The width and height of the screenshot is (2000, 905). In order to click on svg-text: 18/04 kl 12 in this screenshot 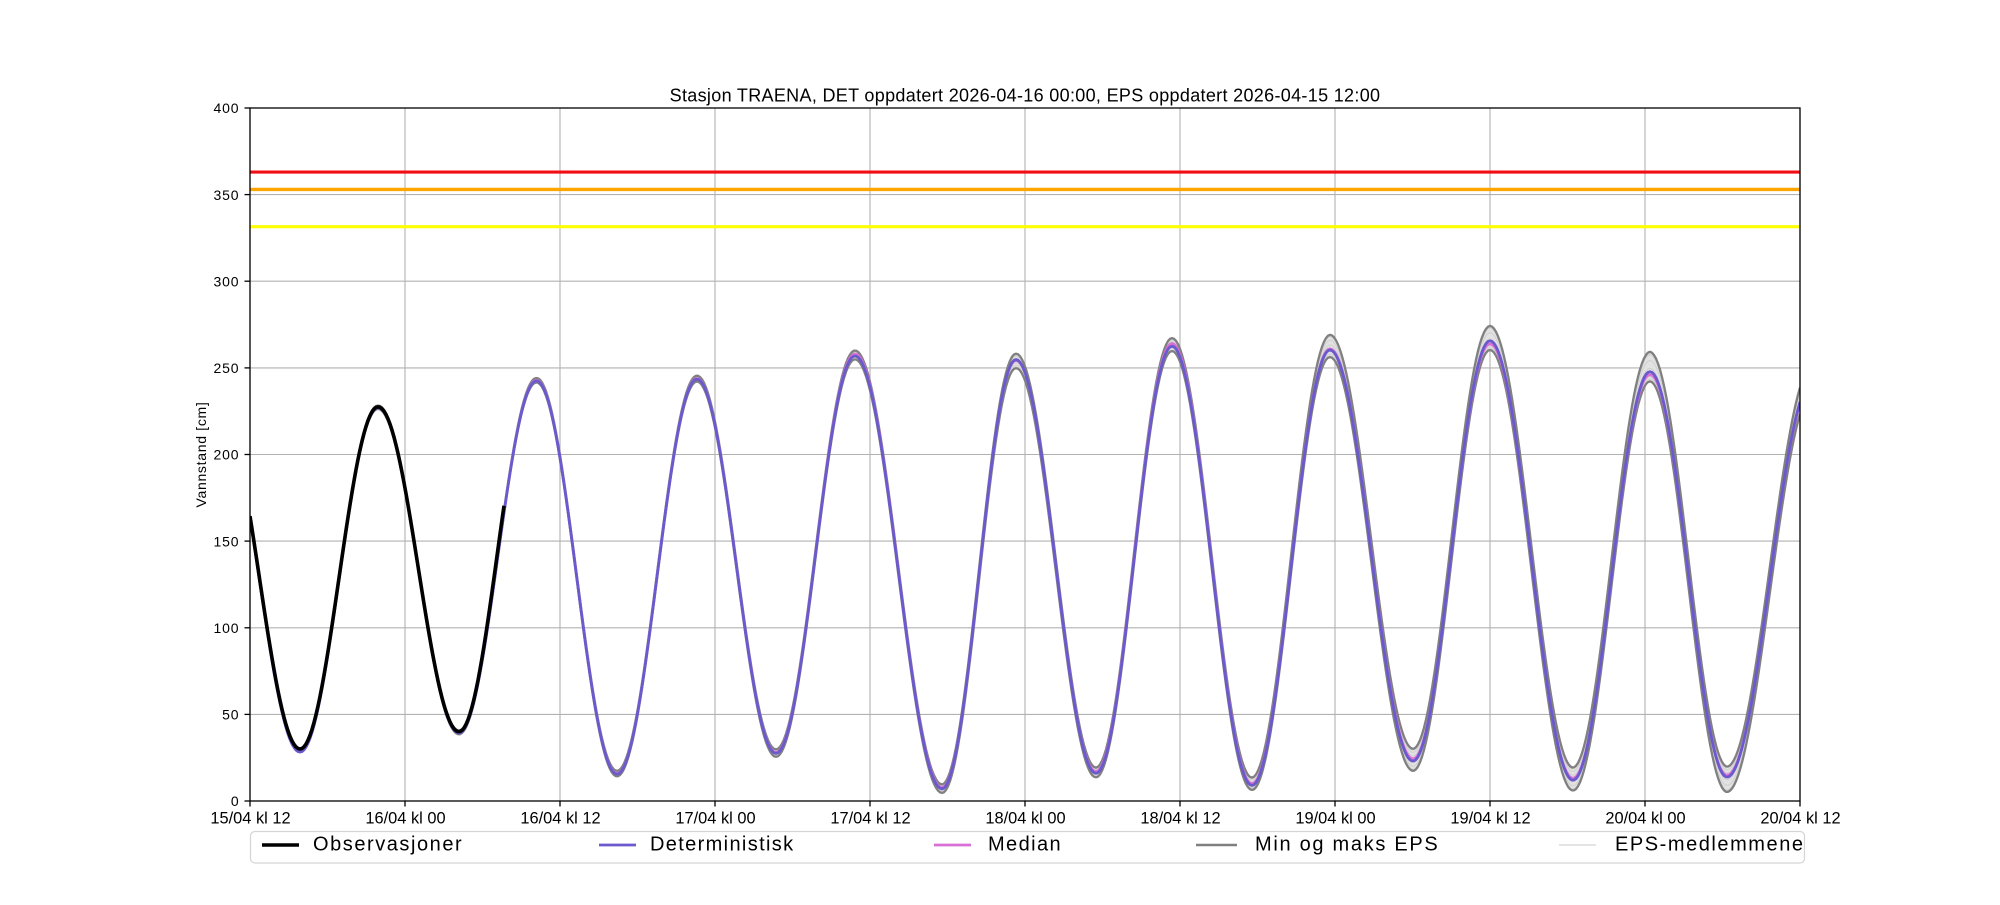, I will do `click(1180, 819)`.